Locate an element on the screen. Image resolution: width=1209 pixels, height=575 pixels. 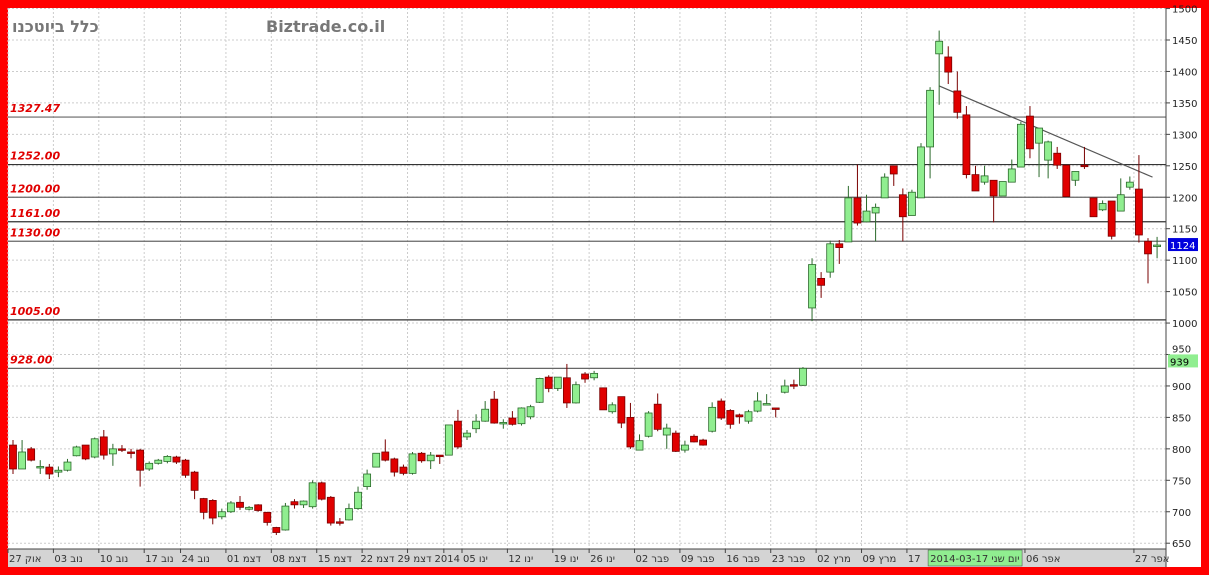
x-axis-band is located at coordinates (587, 558).